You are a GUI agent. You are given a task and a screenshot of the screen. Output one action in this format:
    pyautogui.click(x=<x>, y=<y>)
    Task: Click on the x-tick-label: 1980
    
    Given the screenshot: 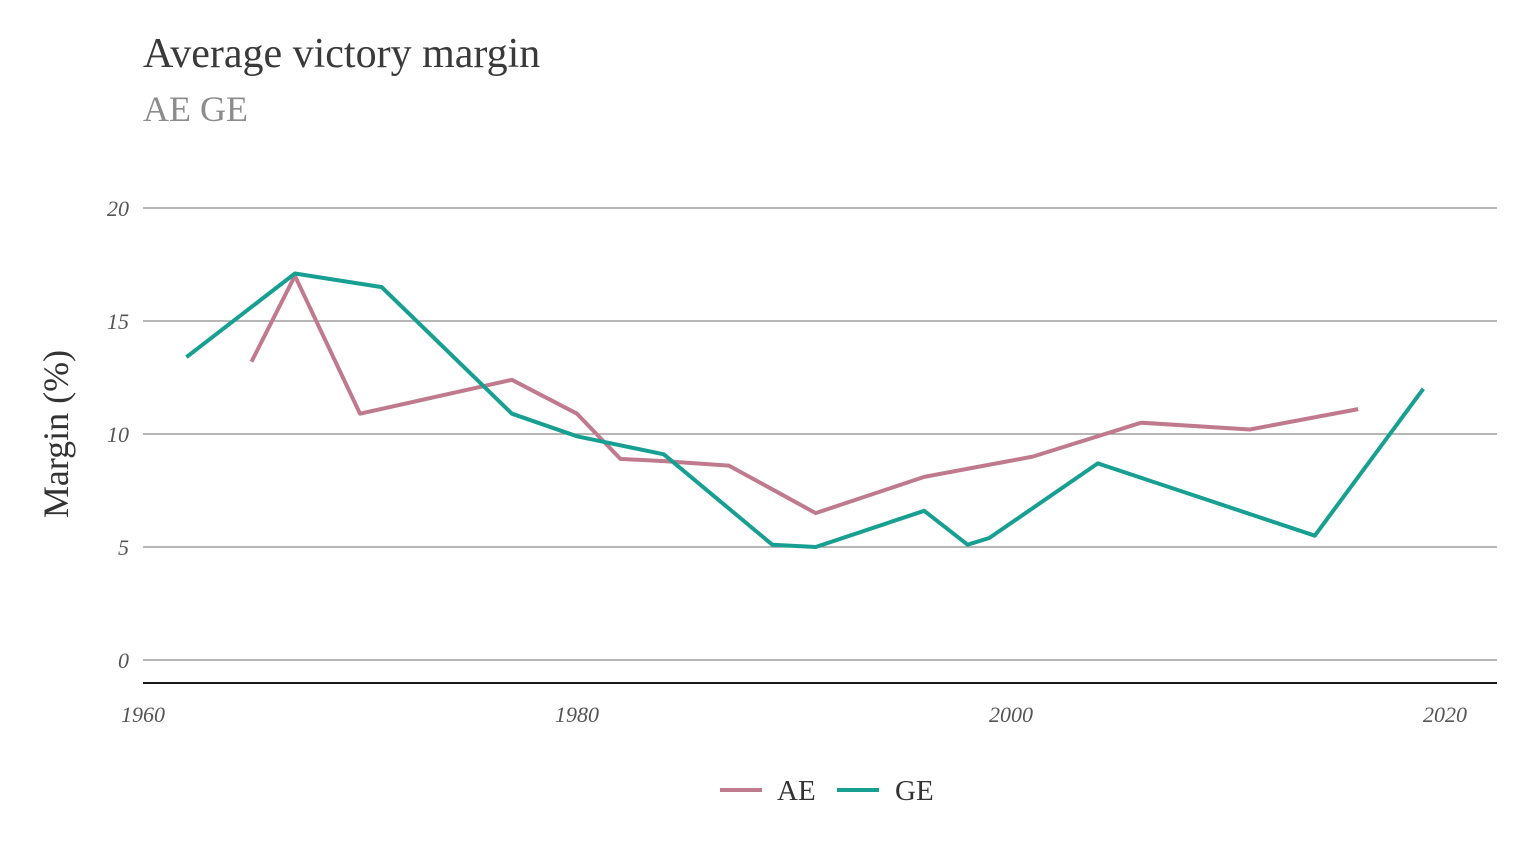 What is the action you would take?
    pyautogui.click(x=577, y=714)
    